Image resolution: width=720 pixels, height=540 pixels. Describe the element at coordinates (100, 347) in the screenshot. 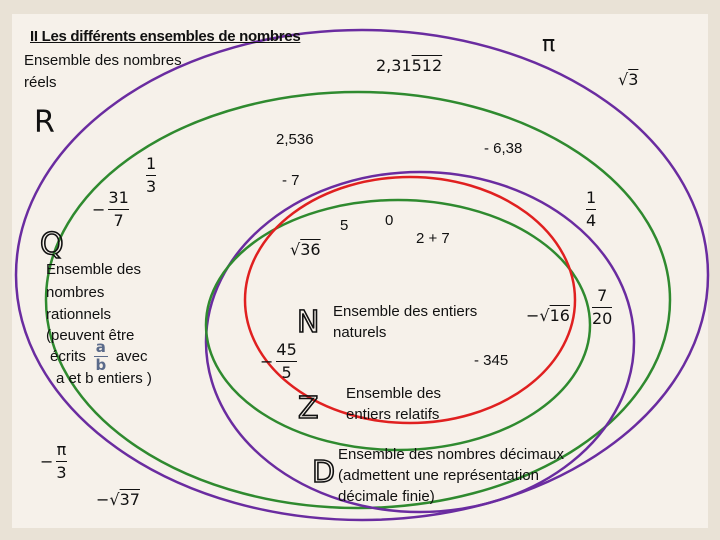

I see `fraction-a: a` at that location.